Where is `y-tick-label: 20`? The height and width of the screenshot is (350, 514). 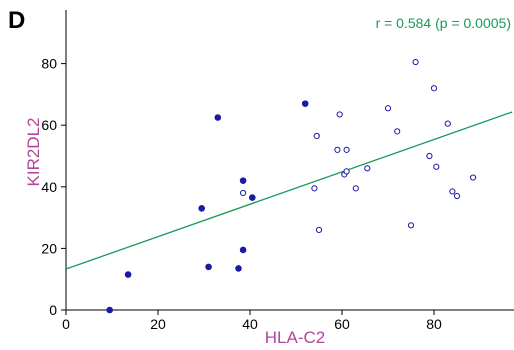 y-tick-label: 20 is located at coordinates (49, 248).